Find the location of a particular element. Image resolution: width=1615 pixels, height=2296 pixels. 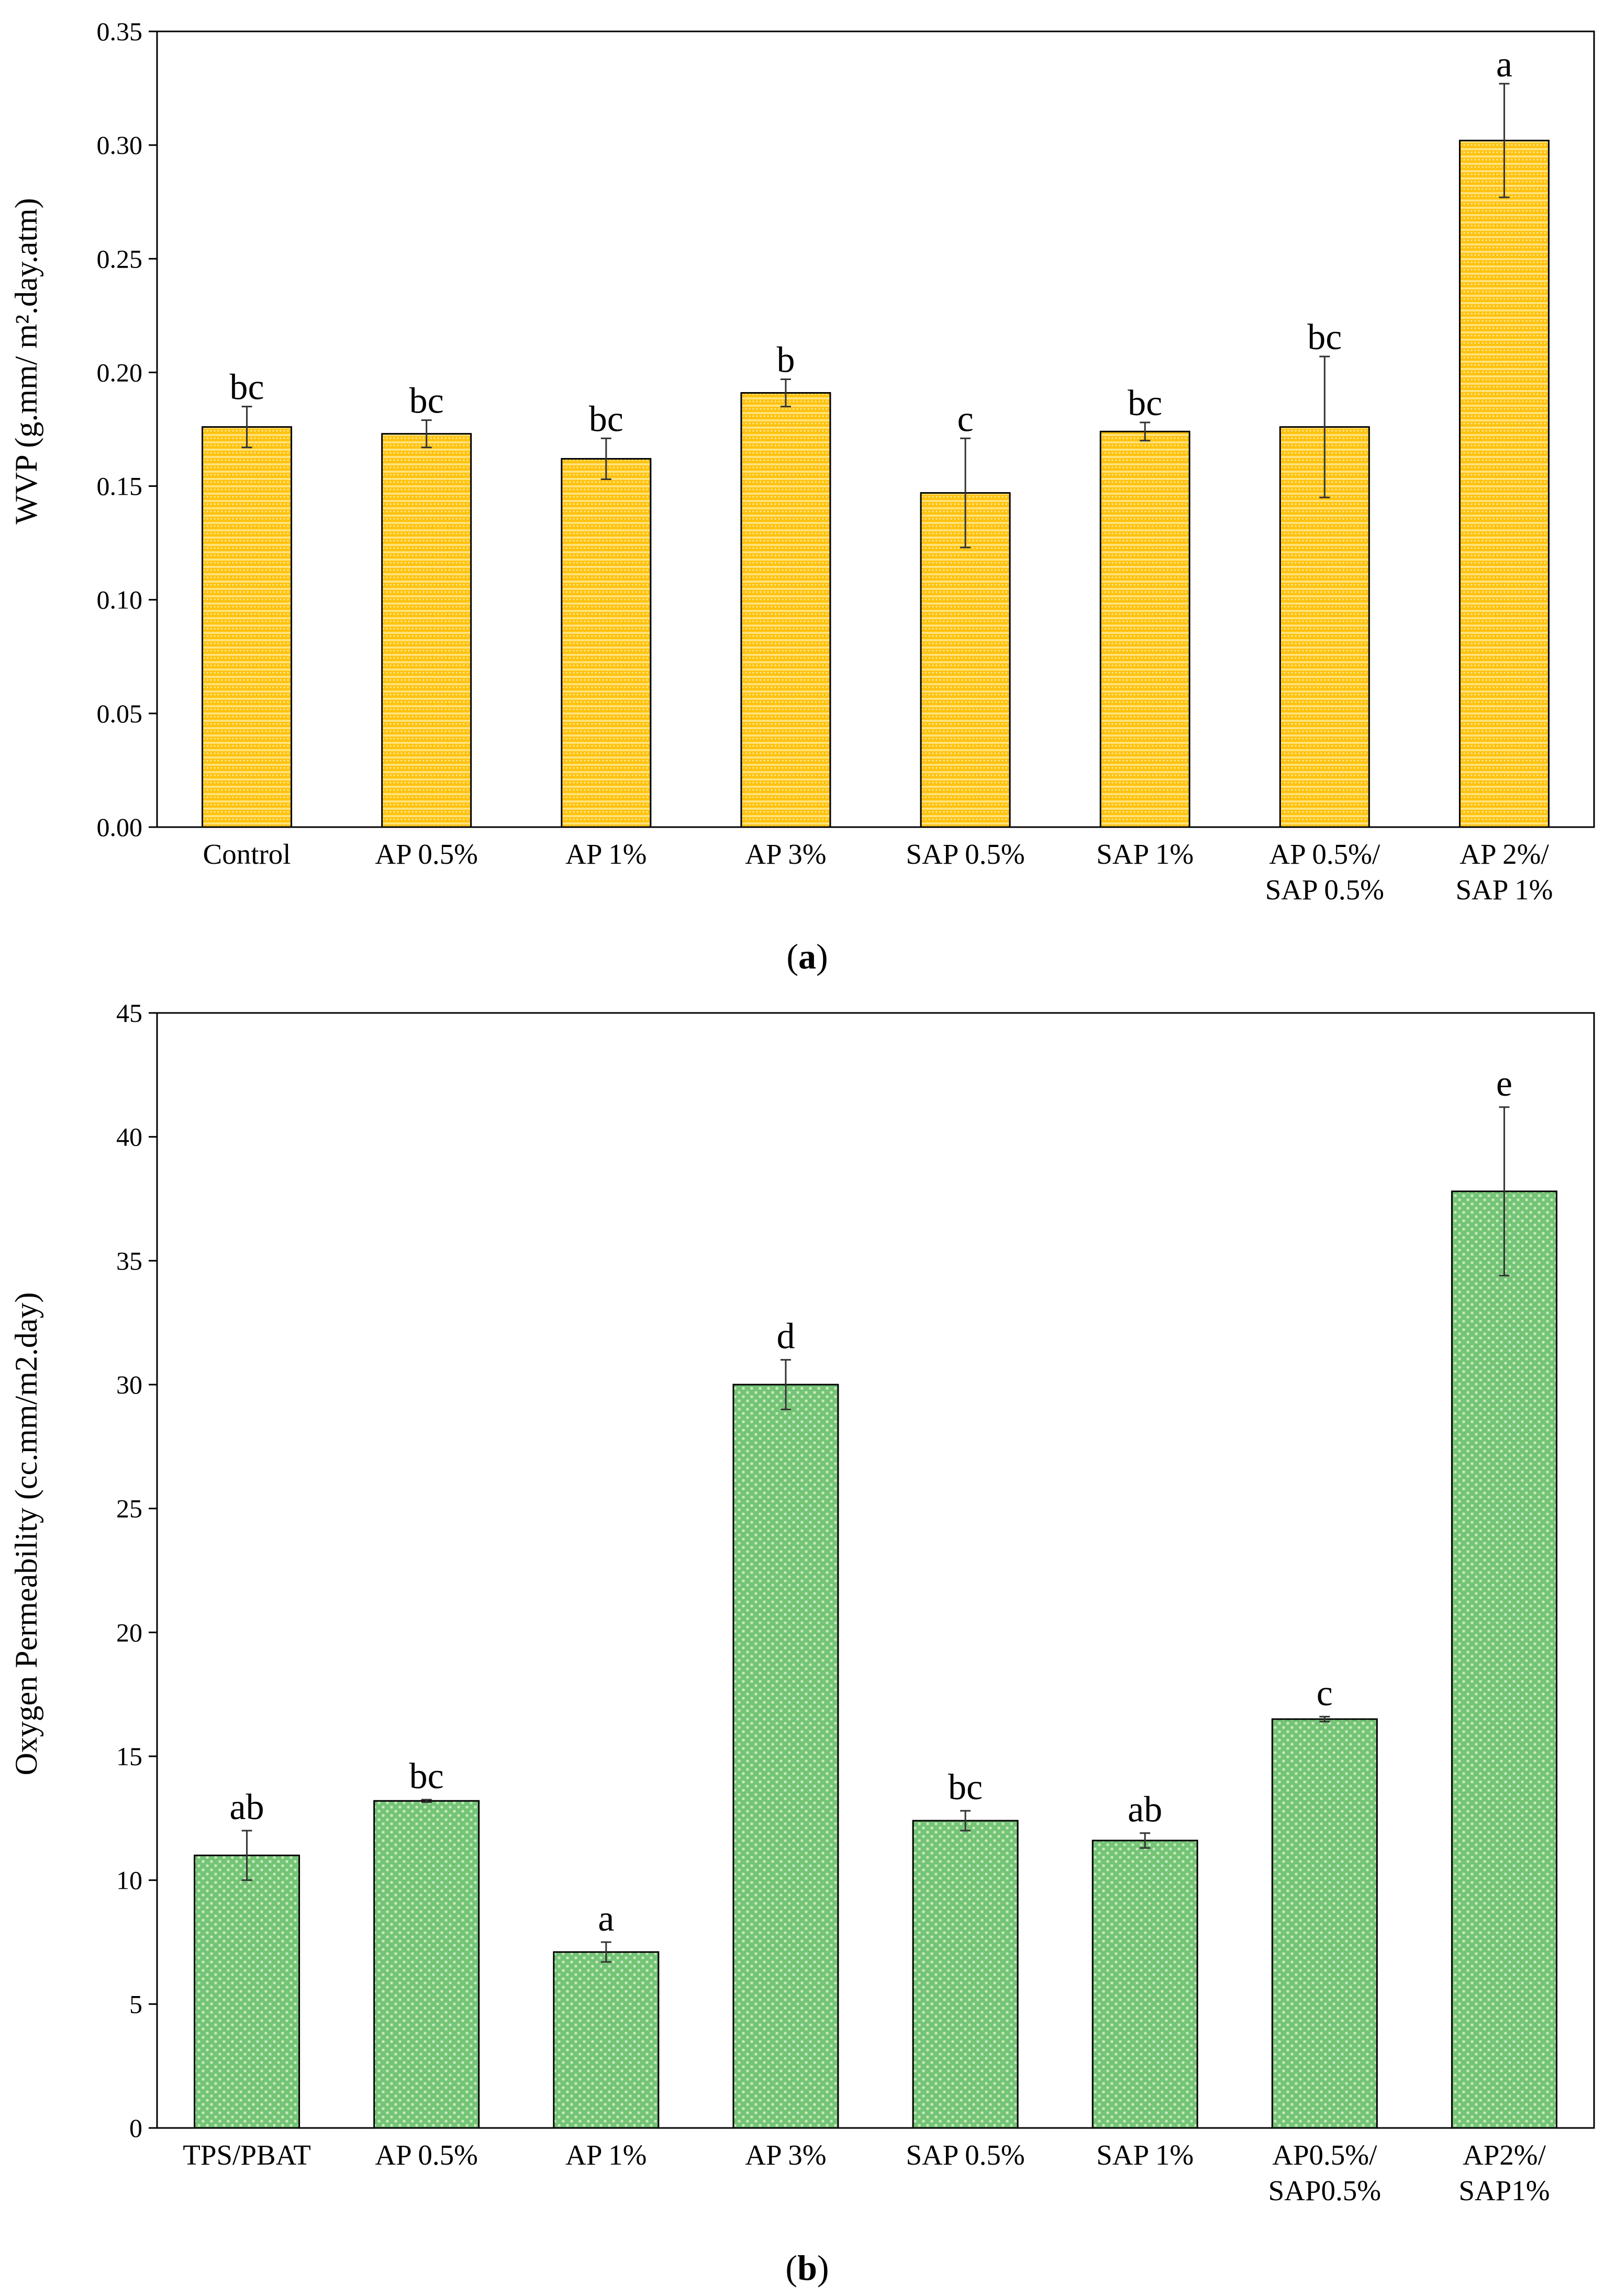

y-tick-label: 40 is located at coordinates (129, 1137).